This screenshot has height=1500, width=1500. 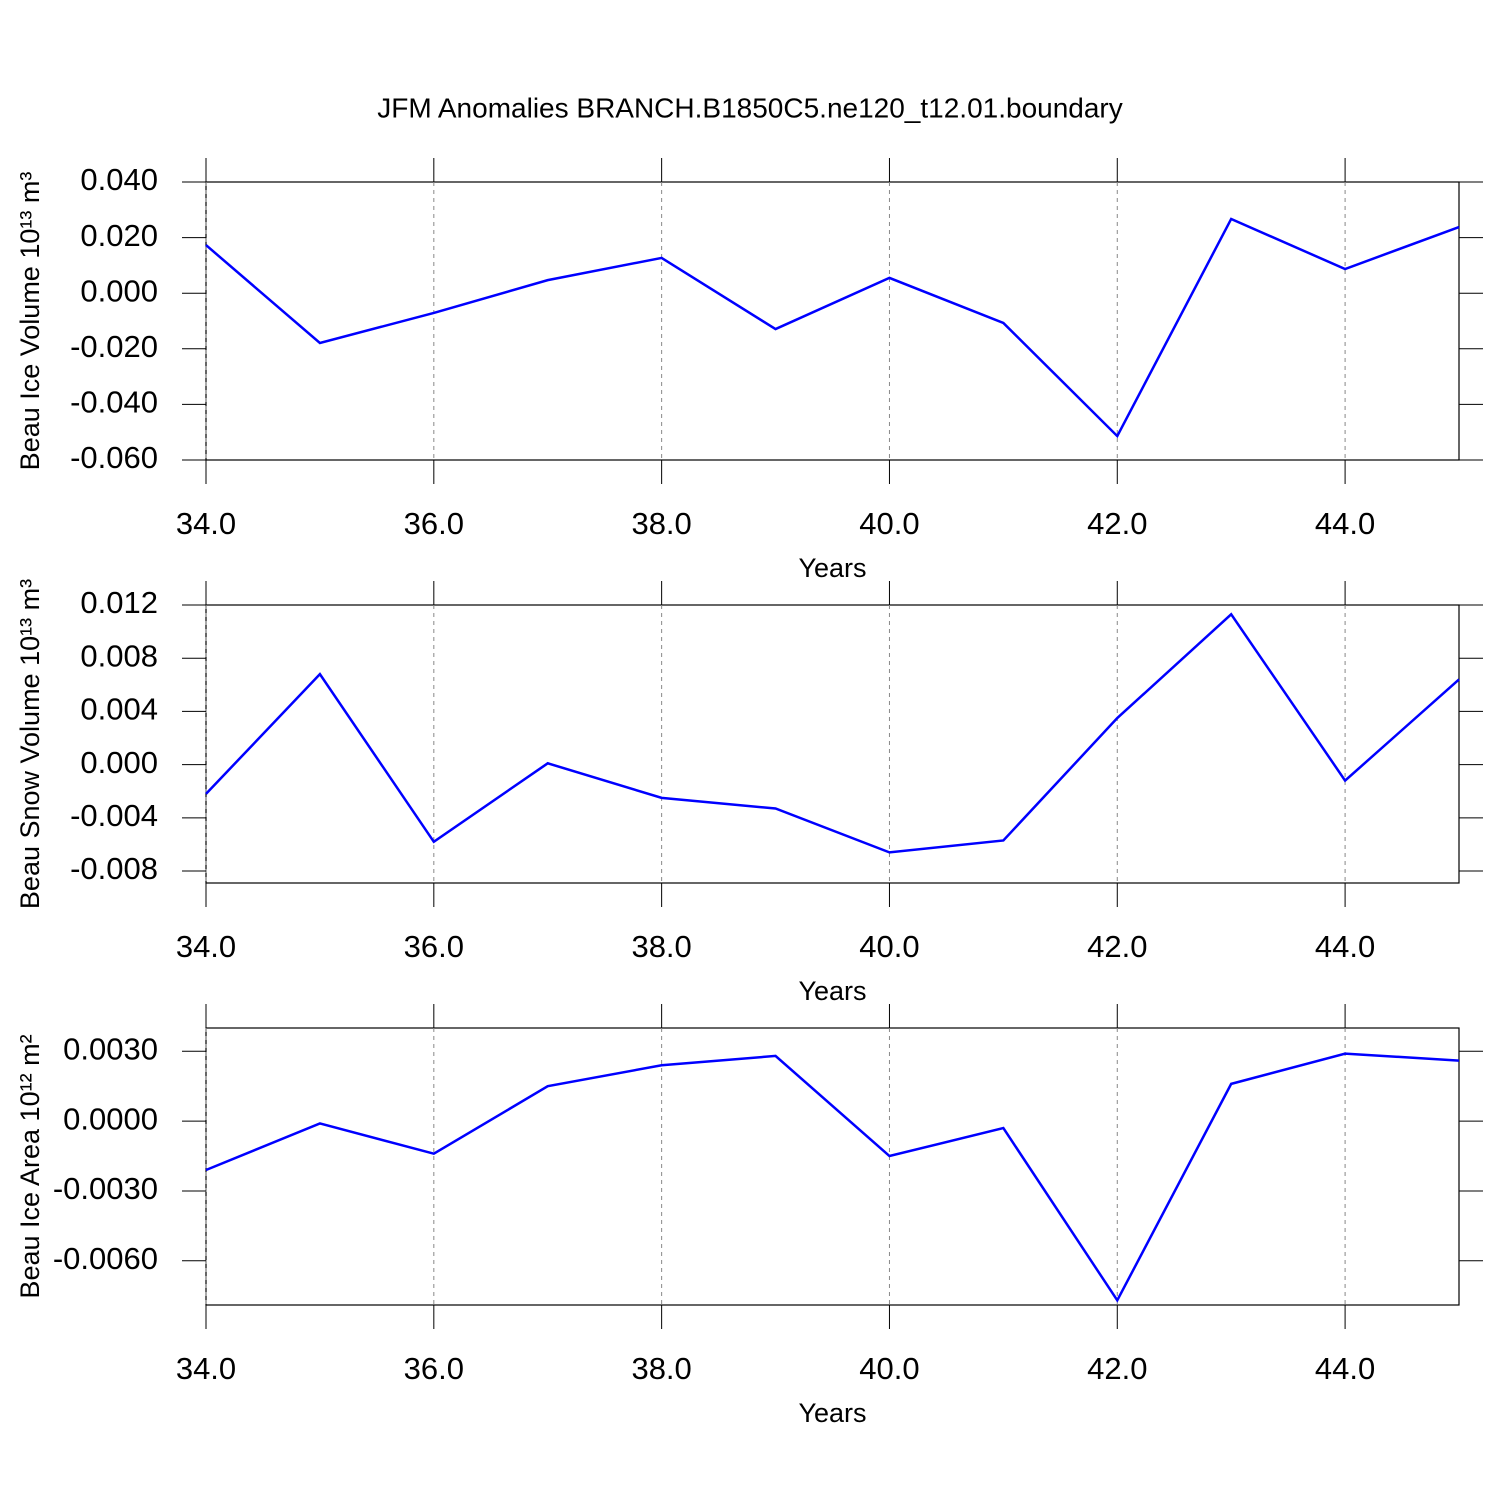 I want to click on y-tick-label: -0.040, so click(x=114, y=402).